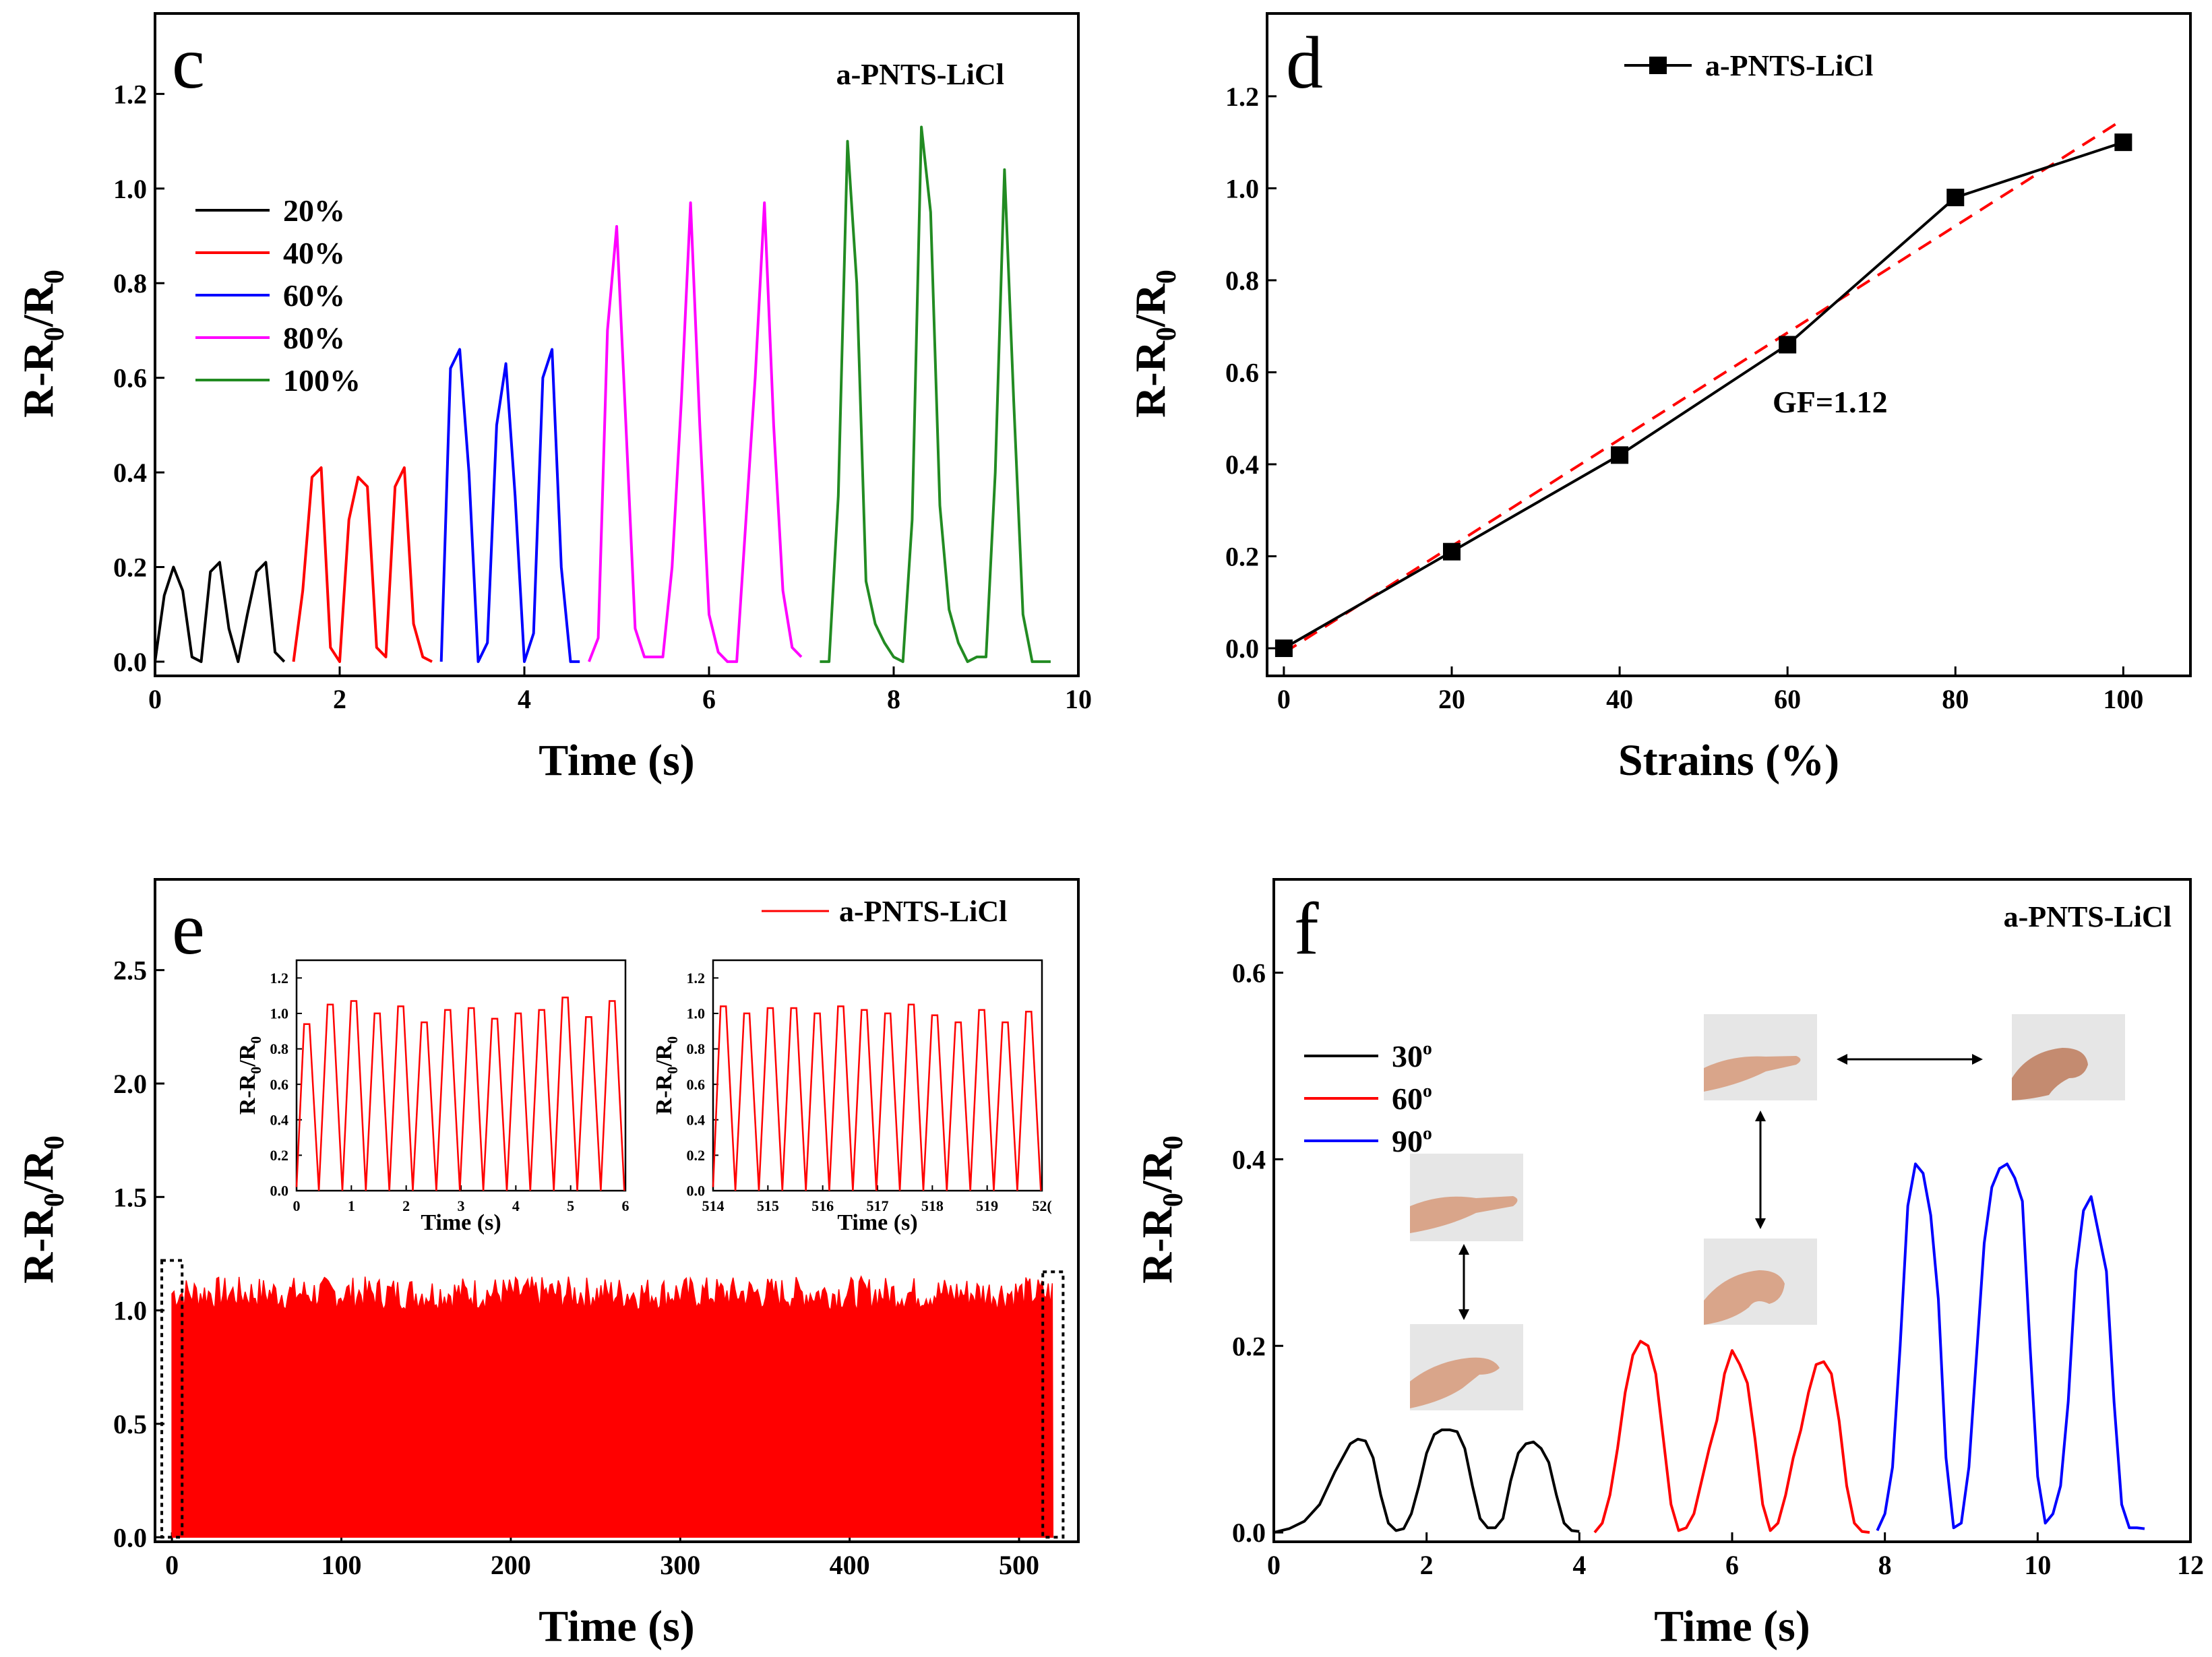  Describe the element at coordinates (2068, 1057) in the screenshot. I see `photo-finger-bent-90-right` at that location.